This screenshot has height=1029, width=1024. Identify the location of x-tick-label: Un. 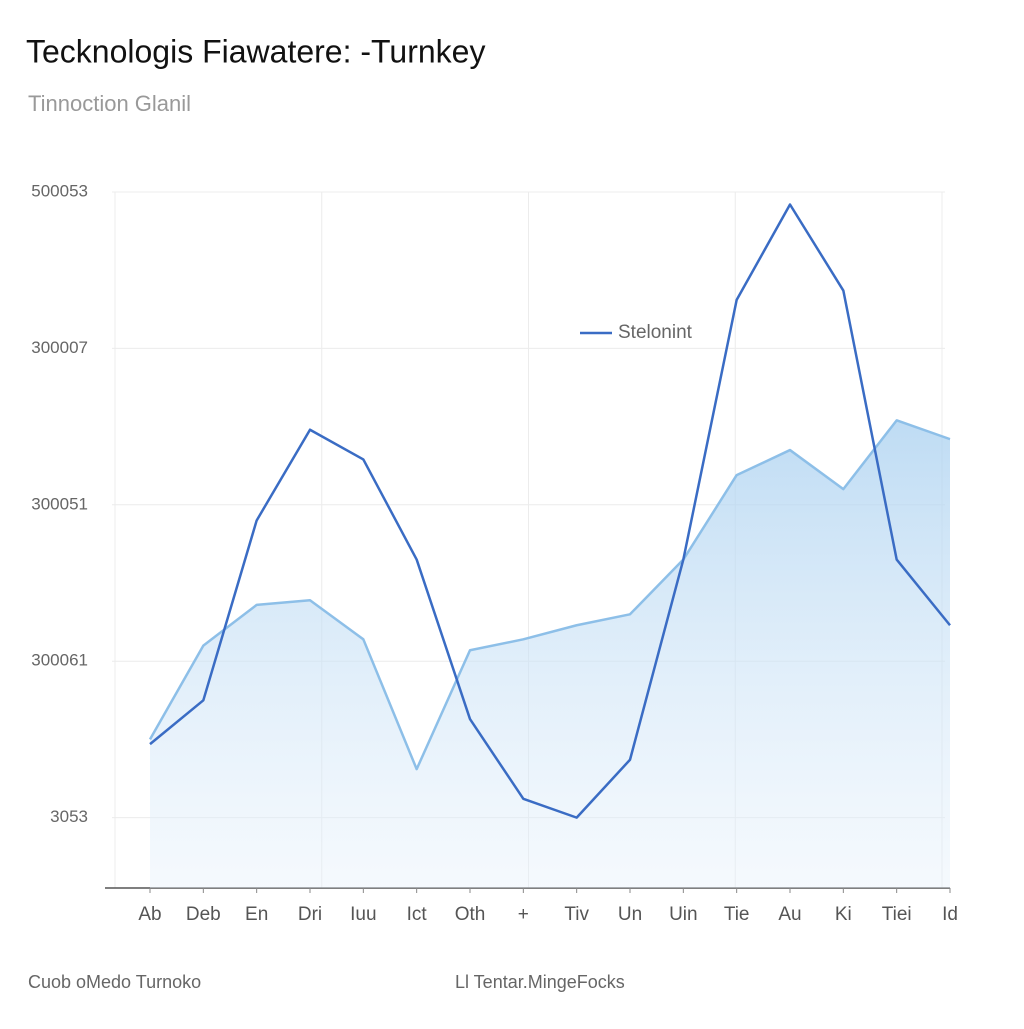
(630, 914).